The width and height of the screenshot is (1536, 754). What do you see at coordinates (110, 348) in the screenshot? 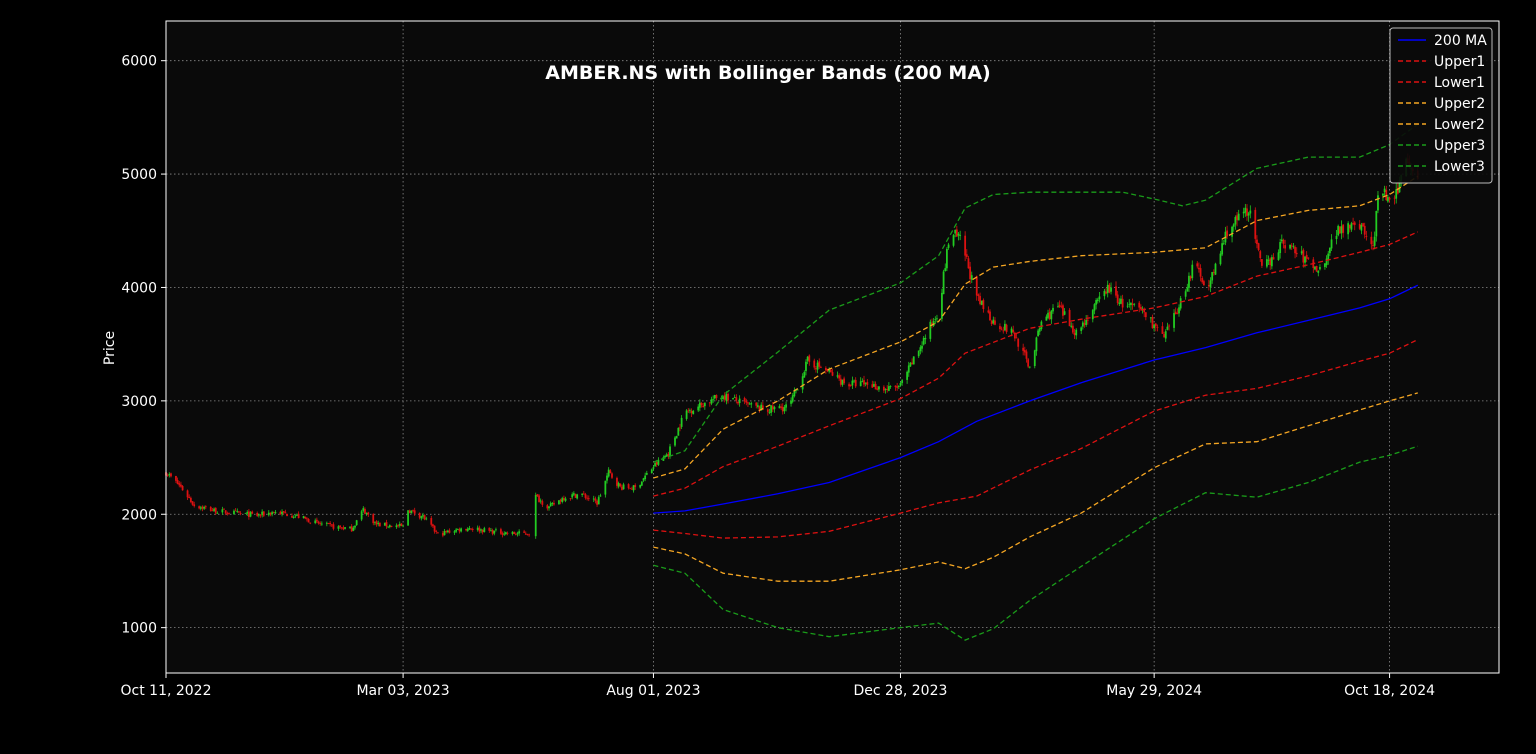
I see `y-axis-label: Price` at bounding box center [110, 348].